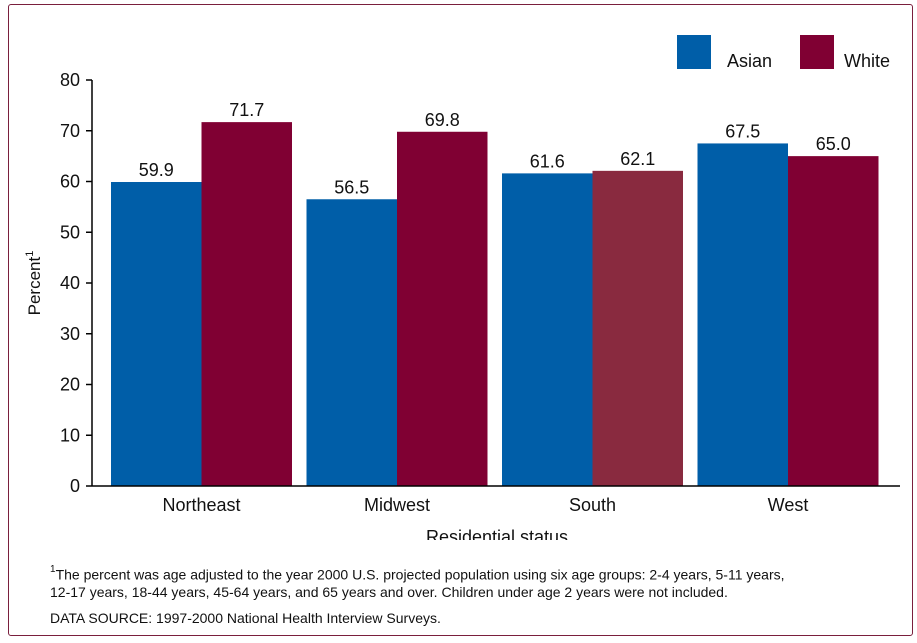  I want to click on y-tick-label-30: 30, so click(70, 334).